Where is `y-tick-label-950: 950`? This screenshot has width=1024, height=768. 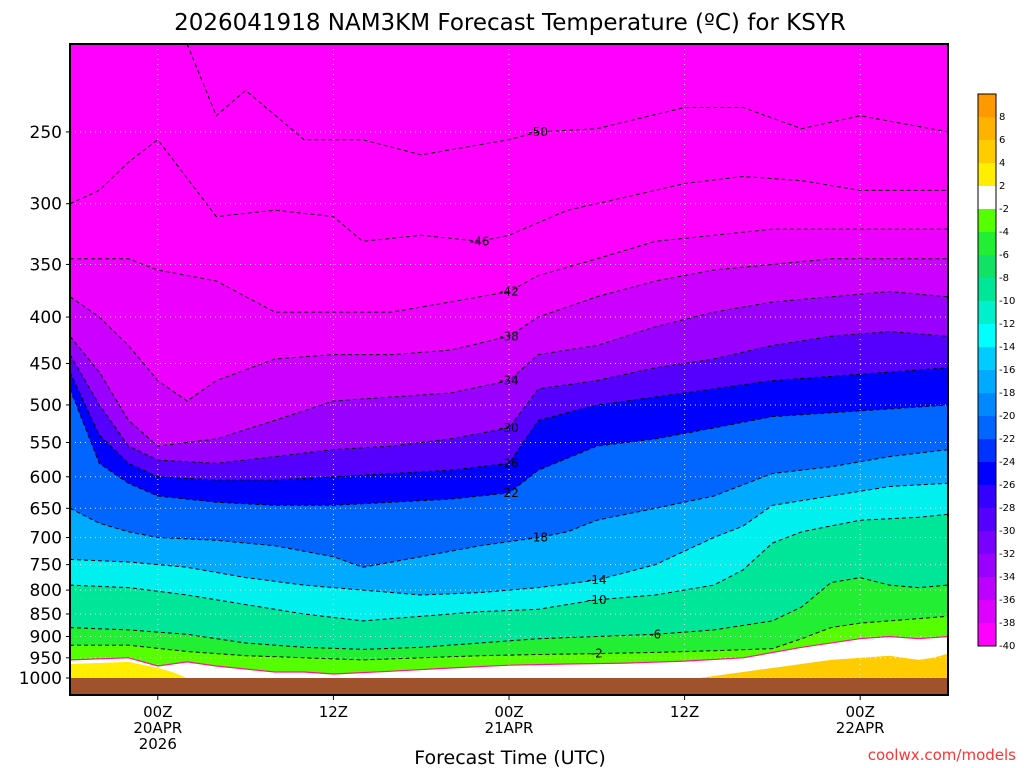
y-tick-label-950: 950 is located at coordinates (46, 659).